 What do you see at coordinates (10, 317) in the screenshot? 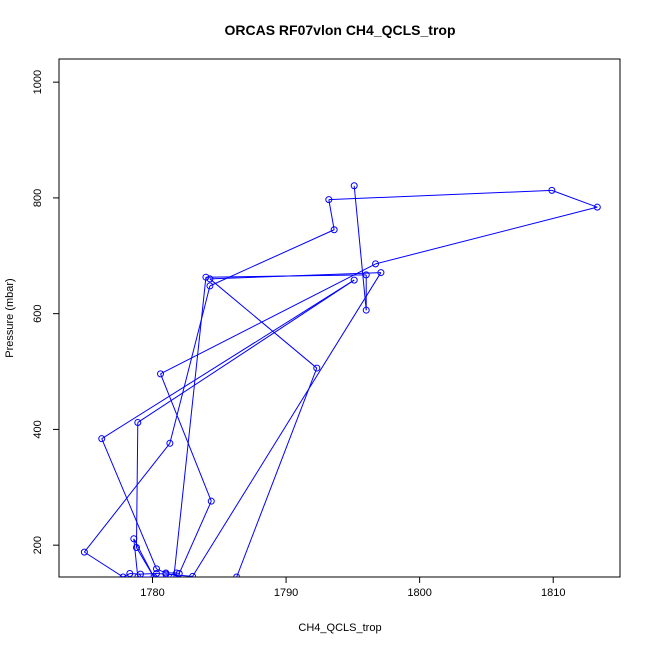
I see `y-axis-label: Pressure (mbar)` at bounding box center [10, 317].